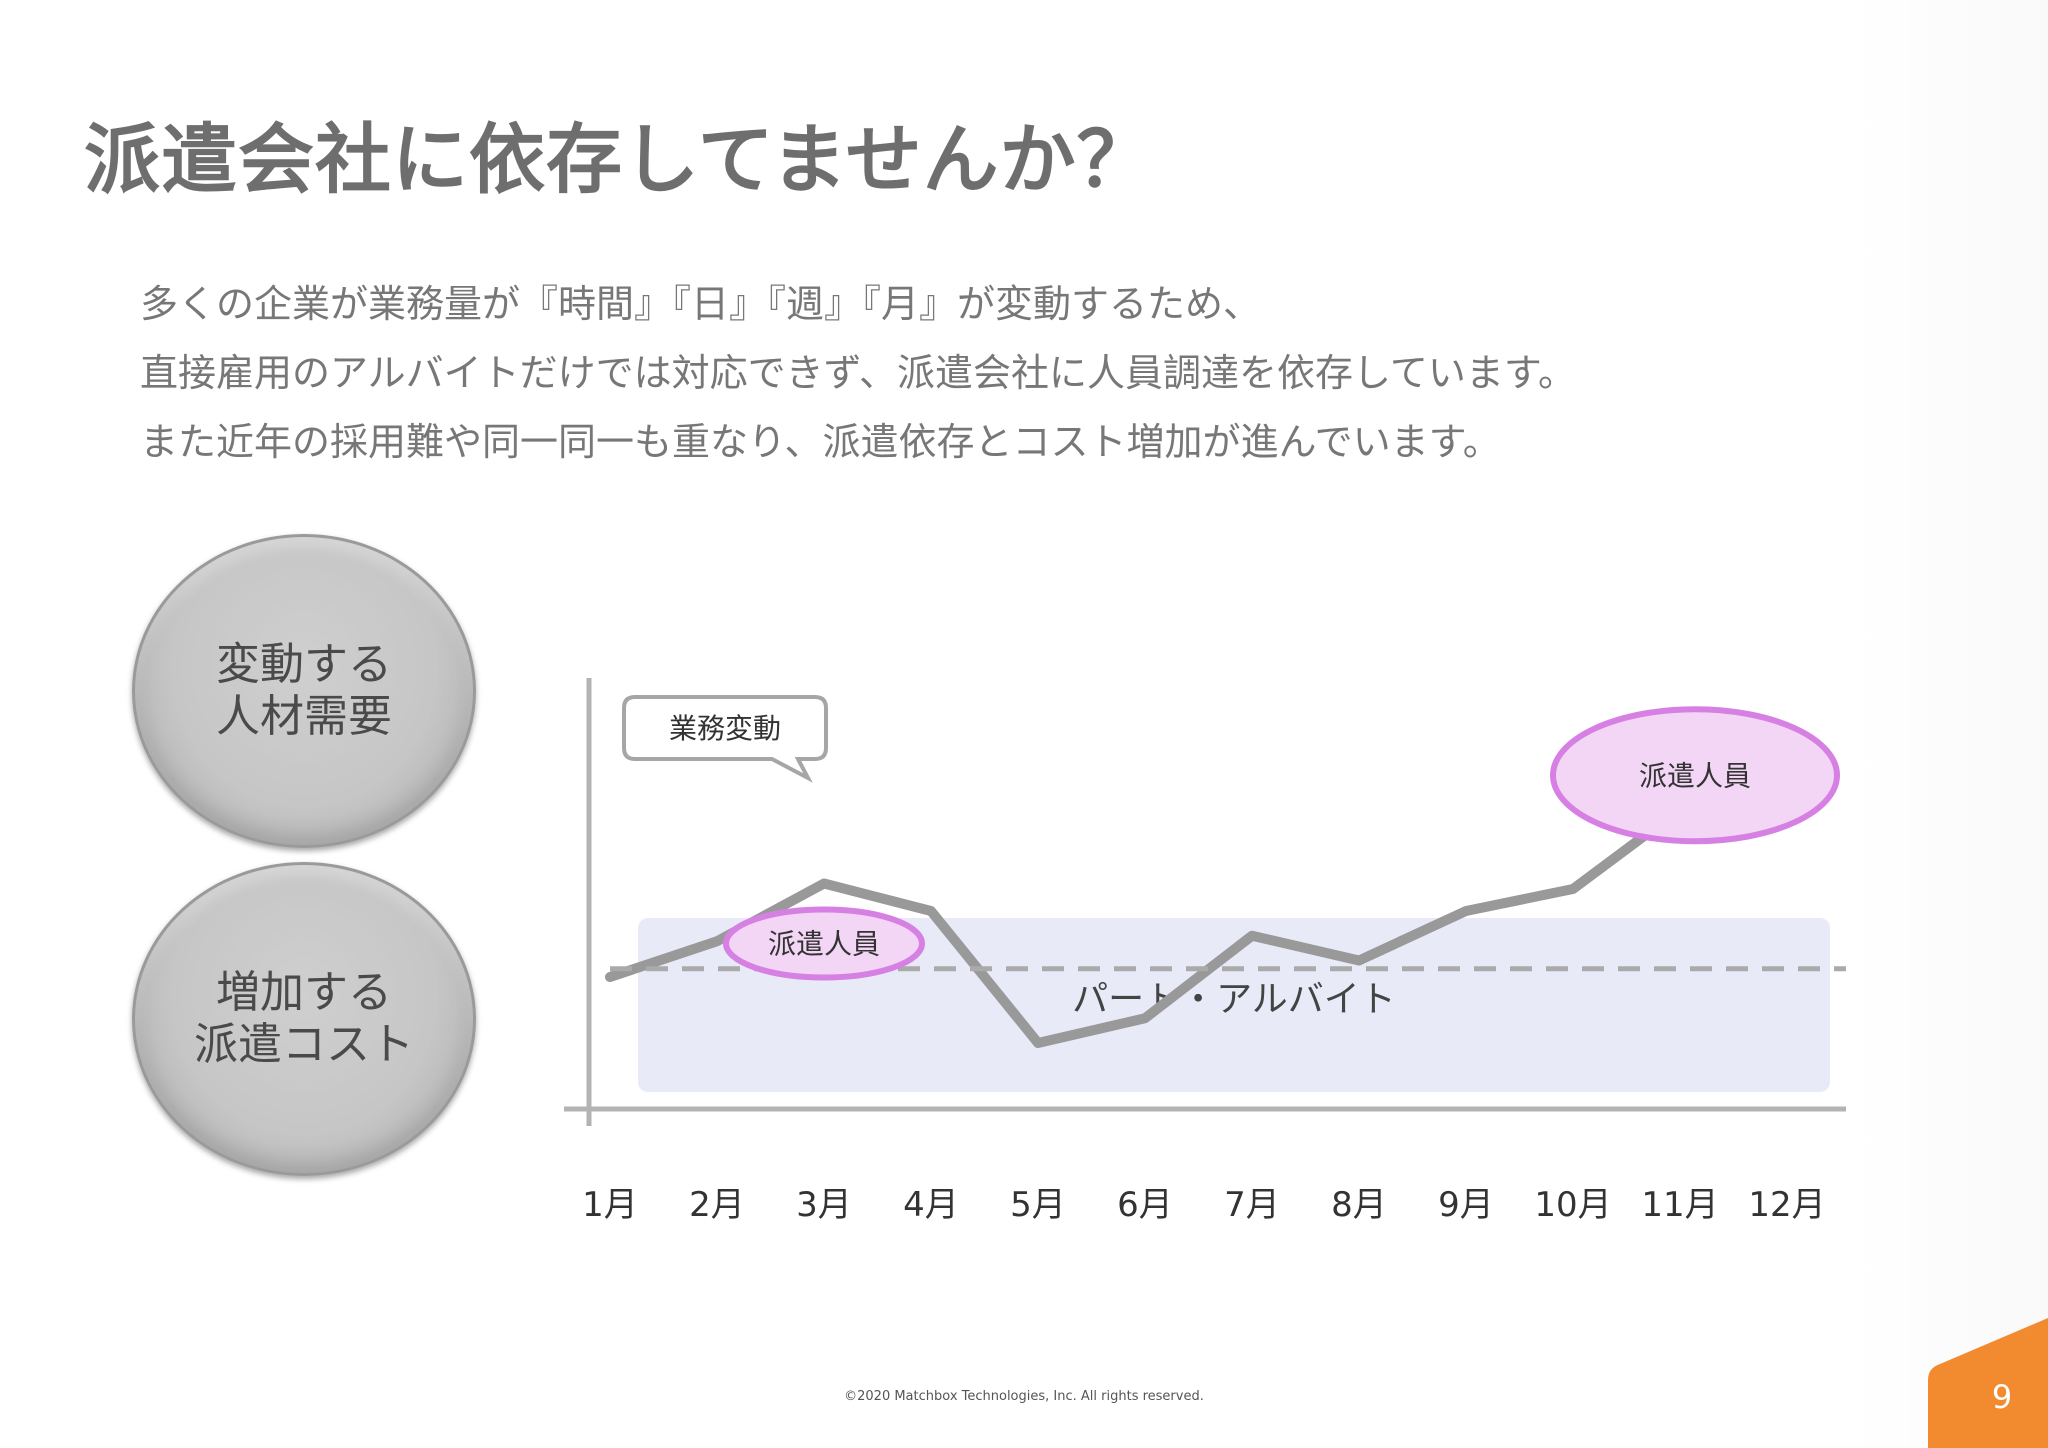 The width and height of the screenshot is (2048, 1448). I want to click on x-tick-label: 11月, so click(1679, 1205).